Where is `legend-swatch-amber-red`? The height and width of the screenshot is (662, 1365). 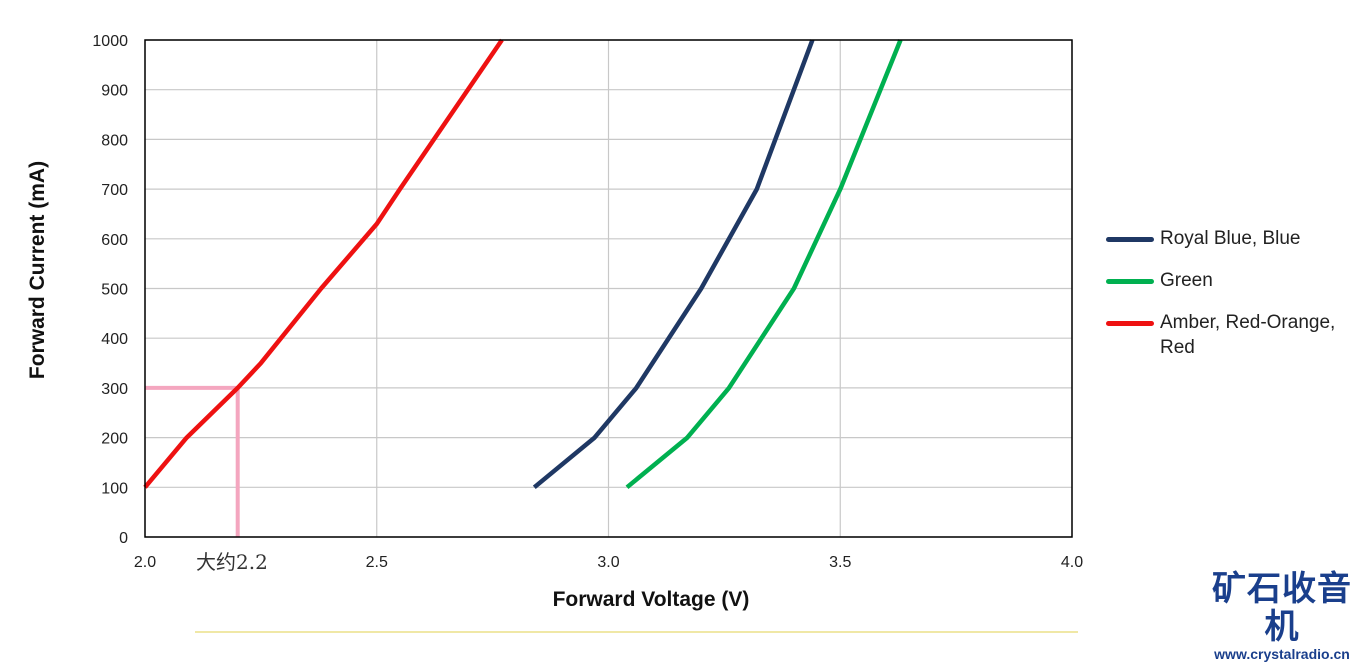 legend-swatch-amber-red is located at coordinates (1130, 323).